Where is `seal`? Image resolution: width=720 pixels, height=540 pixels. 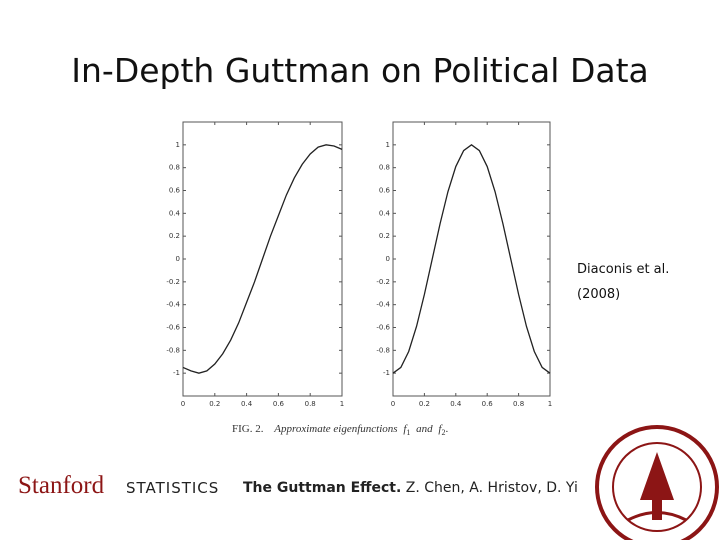
seal is located at coordinates (657, 482).